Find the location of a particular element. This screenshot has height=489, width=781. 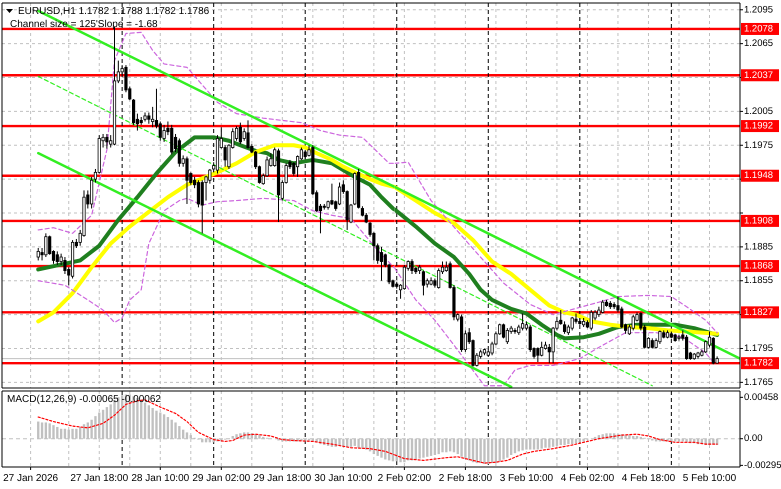

x-tick-label: 29 Jan 02:00 is located at coordinates (221, 478).